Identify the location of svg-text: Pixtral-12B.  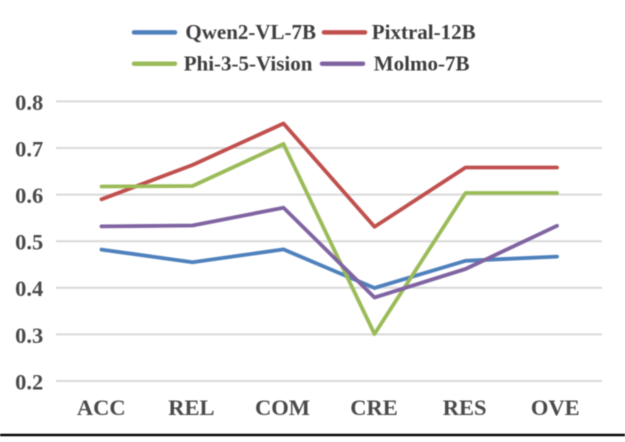
(424, 32).